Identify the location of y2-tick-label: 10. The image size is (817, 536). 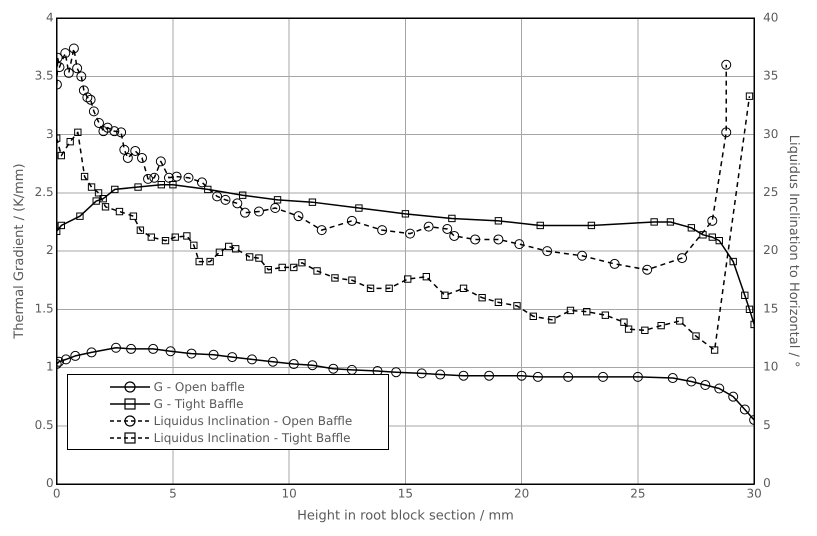
(770, 367).